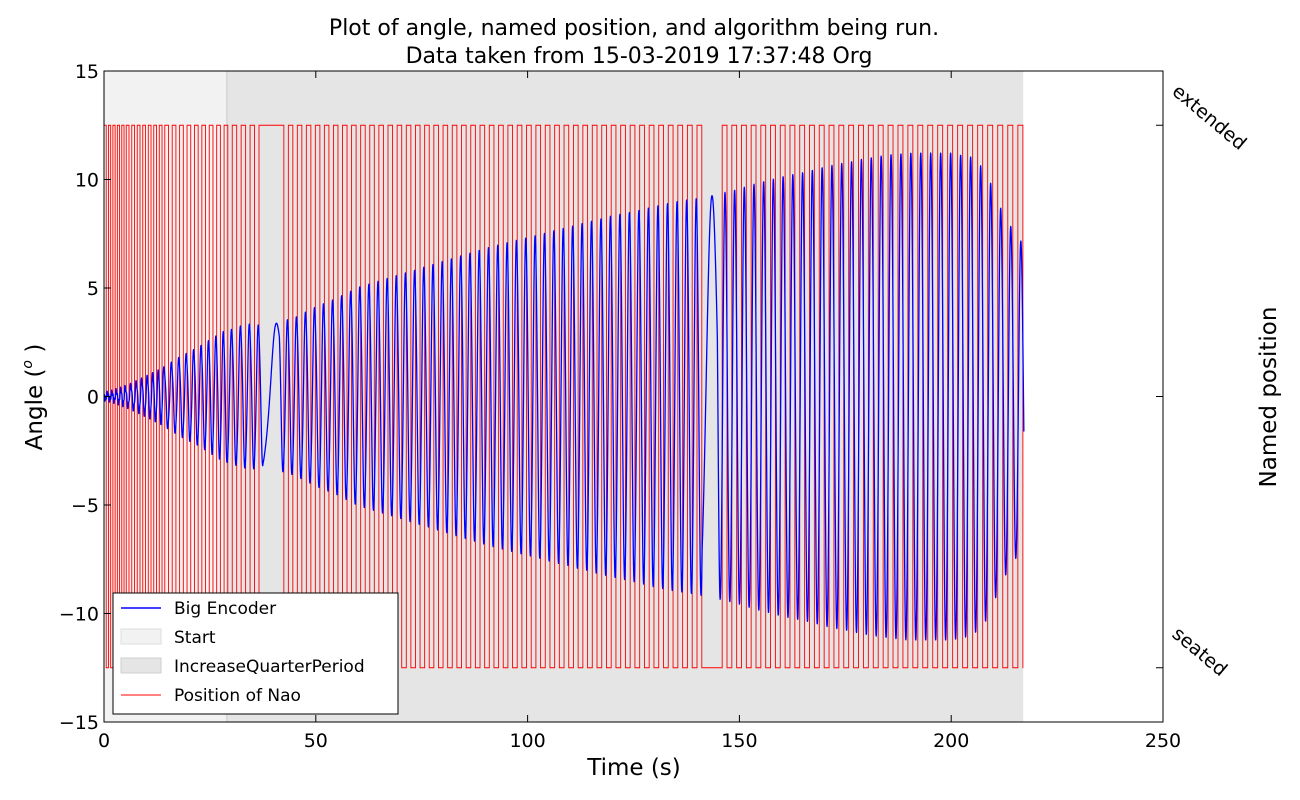  I want to click on x-tick-label: 50, so click(316, 741).